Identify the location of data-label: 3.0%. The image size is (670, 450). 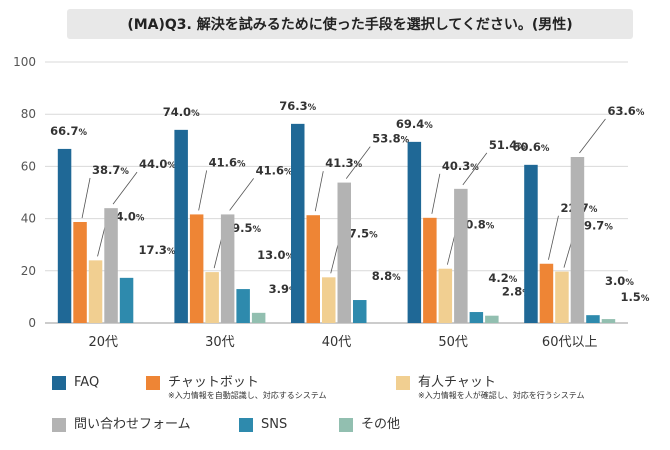
(619, 281).